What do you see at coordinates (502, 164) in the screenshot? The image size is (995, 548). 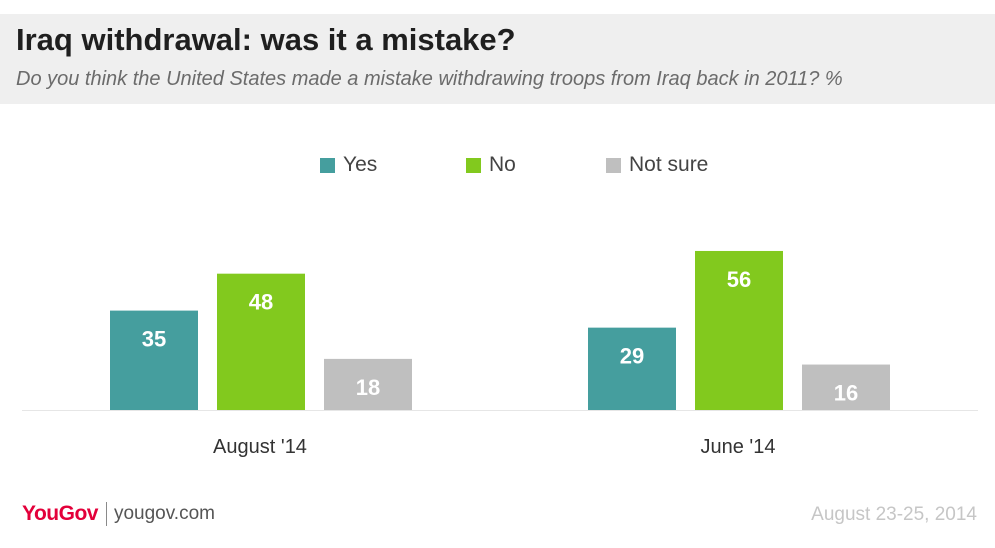 I see `legend-label-no: No` at bounding box center [502, 164].